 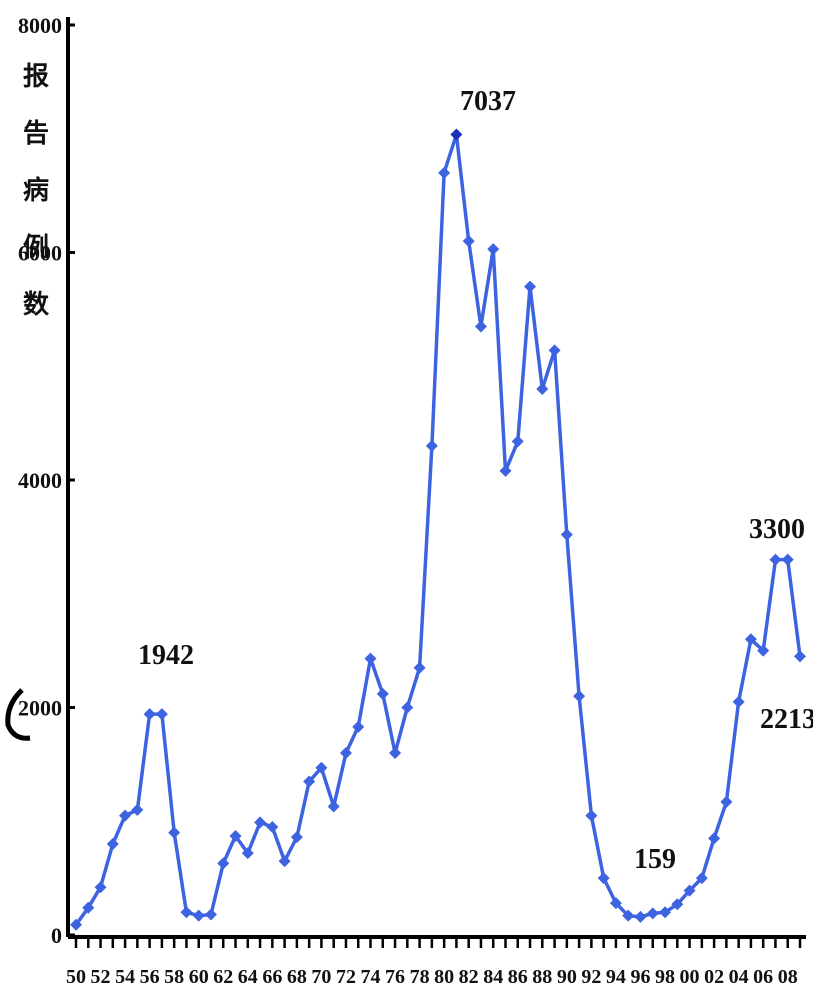 What do you see at coordinates (518, 977) in the screenshot?
I see `x-tick-label: 86` at bounding box center [518, 977].